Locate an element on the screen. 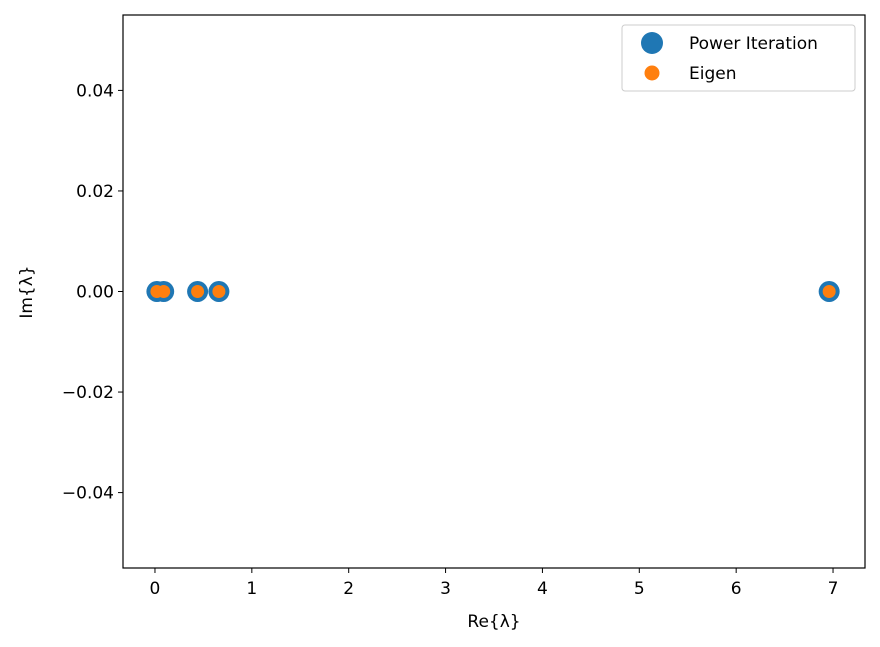 This screenshot has height=647, width=880. y-tick-label: −0.04 is located at coordinates (88, 494).